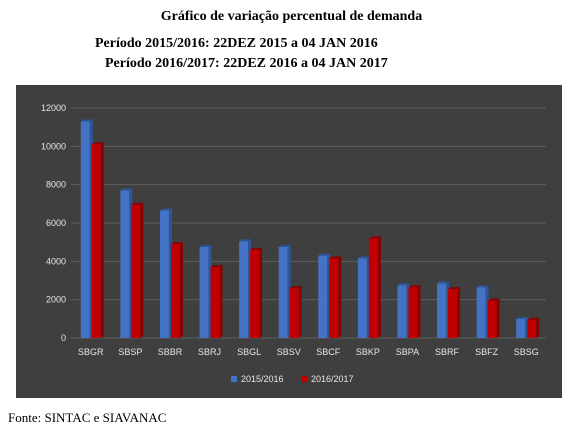 Image resolution: width=583 pixels, height=439 pixels. I want to click on bar-sbfz-2016-2017, so click(493, 318).